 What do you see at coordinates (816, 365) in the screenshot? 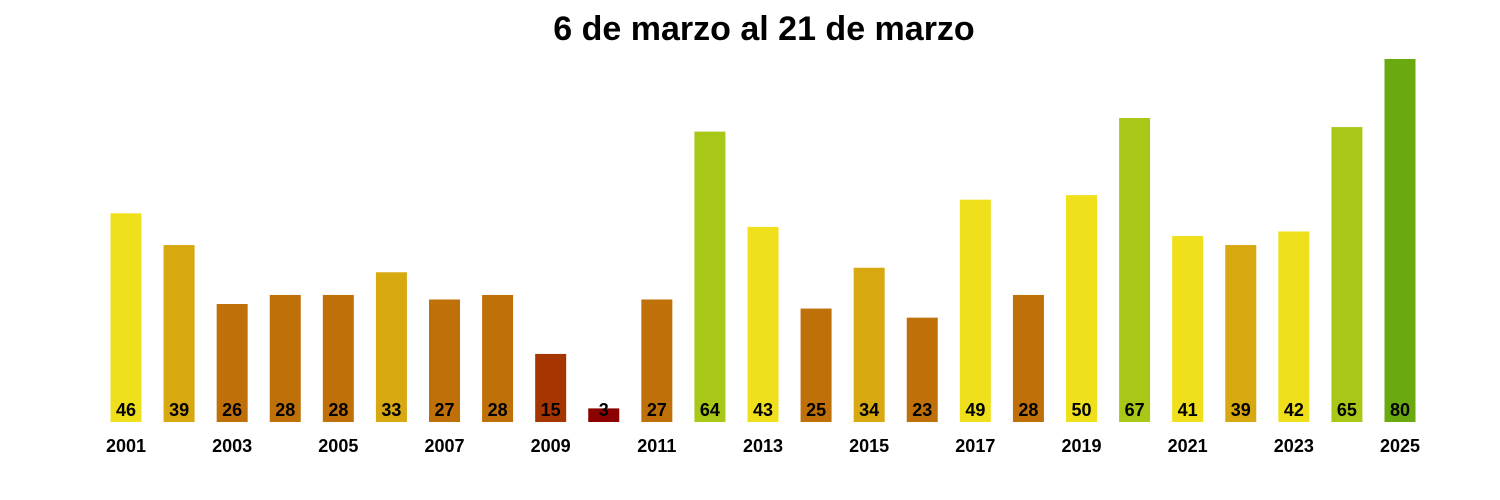
I see `bar-2014` at bounding box center [816, 365].